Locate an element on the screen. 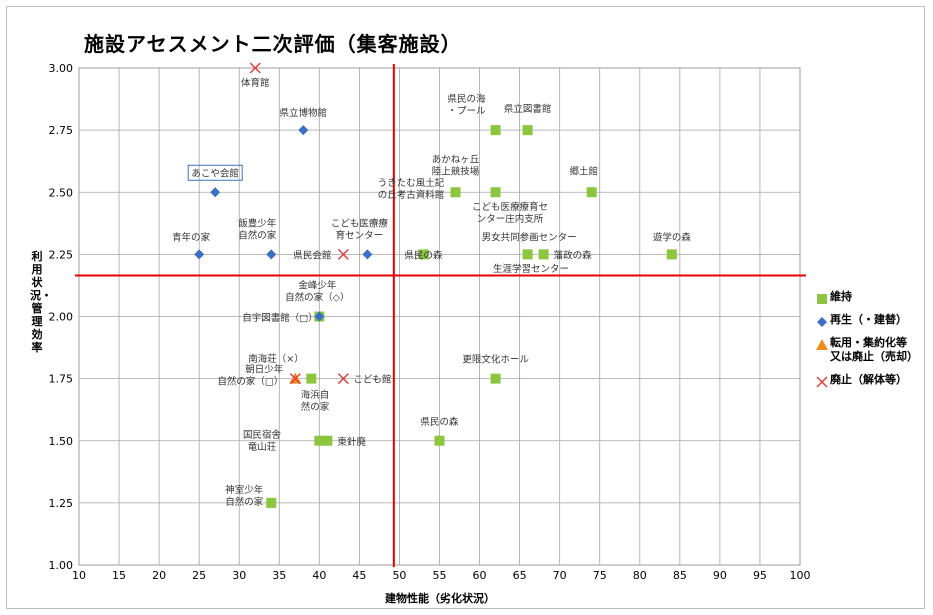 Image resolution: width=933 pixels, height=615 pixels. legend: 維持 再生（・建替） 転用・集約化等 又は廃止（売却） 廃止（解体等） is located at coordinates (867, 343).